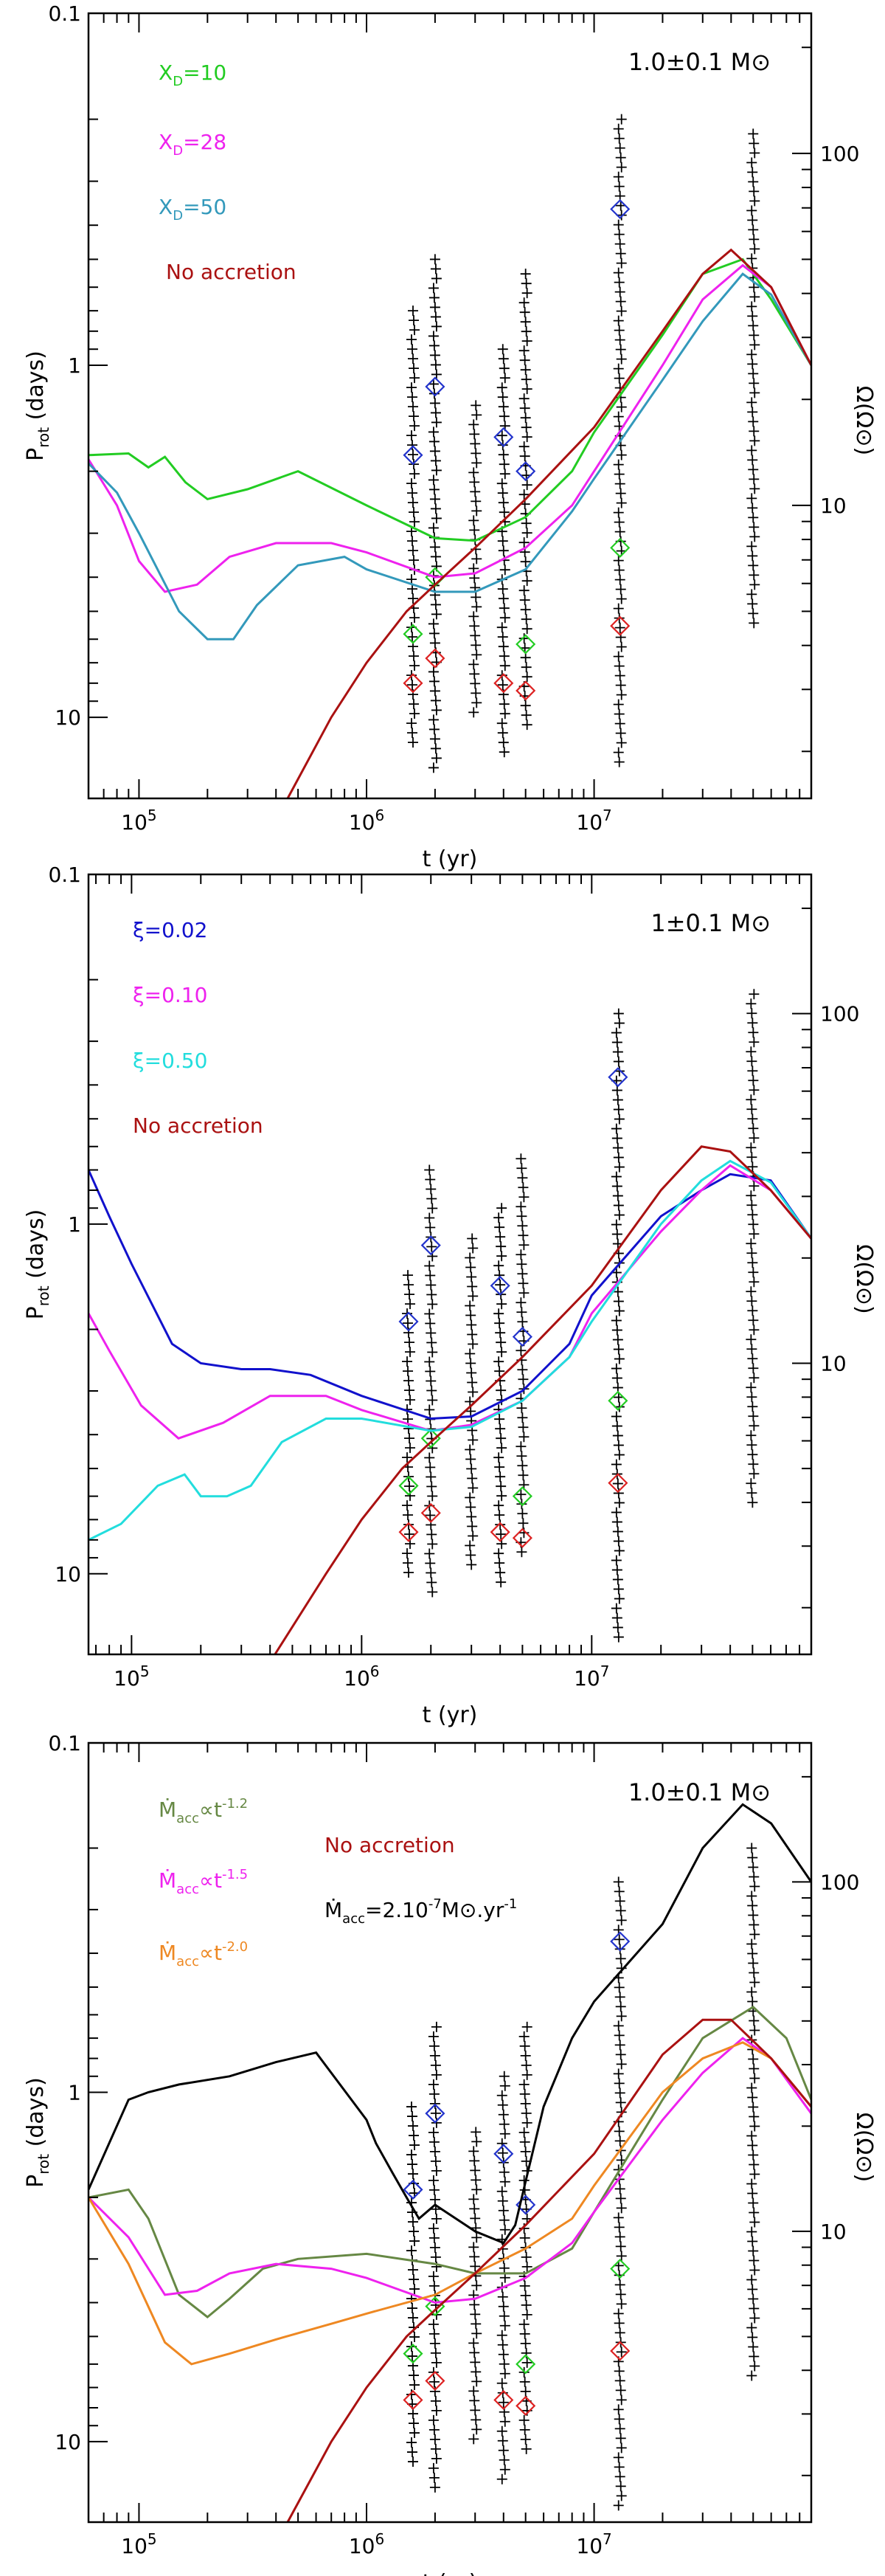 Image resolution: width=885 pixels, height=2576 pixels. What do you see at coordinates (192, 75) in the screenshot?
I see `legend-entry: XD=10` at bounding box center [192, 75].